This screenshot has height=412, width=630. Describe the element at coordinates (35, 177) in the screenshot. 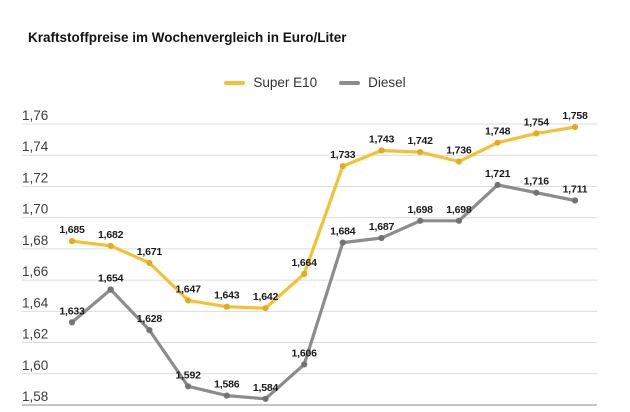

I see `y-tick-label: 1,72` at that location.